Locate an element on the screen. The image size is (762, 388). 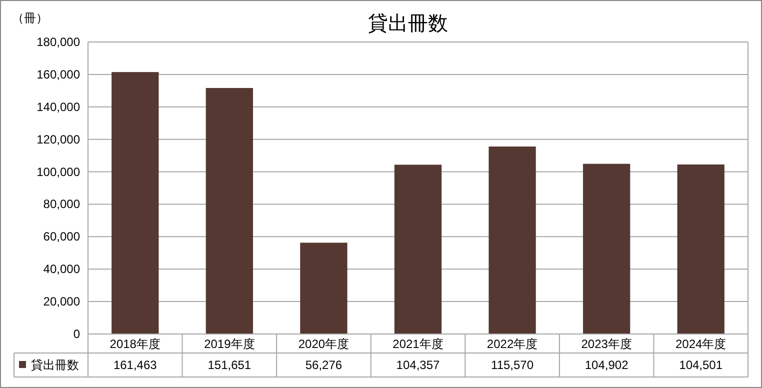
y-tick-label: 60,000 is located at coordinates (61, 237).